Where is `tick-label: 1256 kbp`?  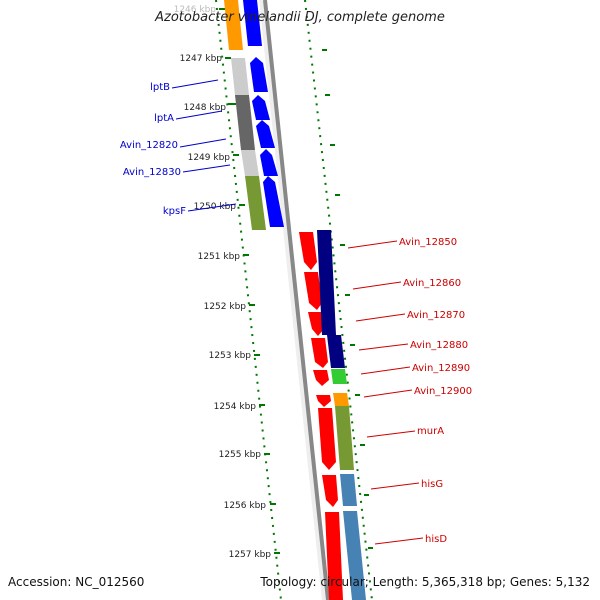 tick-label: 1256 kbp is located at coordinates (245, 506).